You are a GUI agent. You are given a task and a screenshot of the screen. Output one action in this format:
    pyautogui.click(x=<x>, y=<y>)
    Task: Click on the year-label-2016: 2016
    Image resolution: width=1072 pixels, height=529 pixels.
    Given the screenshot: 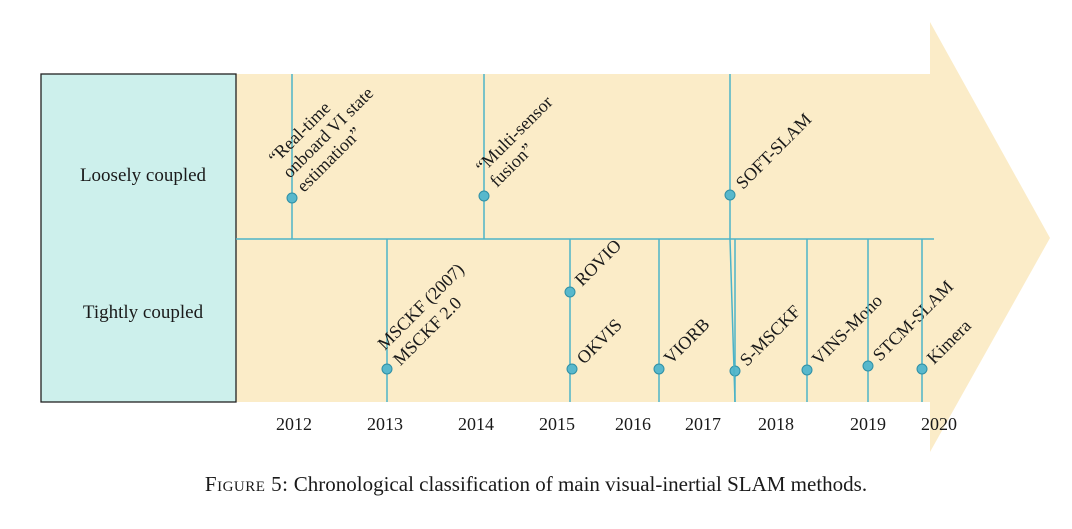 What is the action you would take?
    pyautogui.click(x=633, y=424)
    